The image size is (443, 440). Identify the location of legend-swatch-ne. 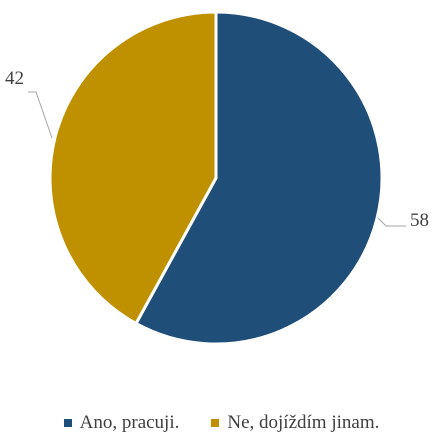
(215, 423).